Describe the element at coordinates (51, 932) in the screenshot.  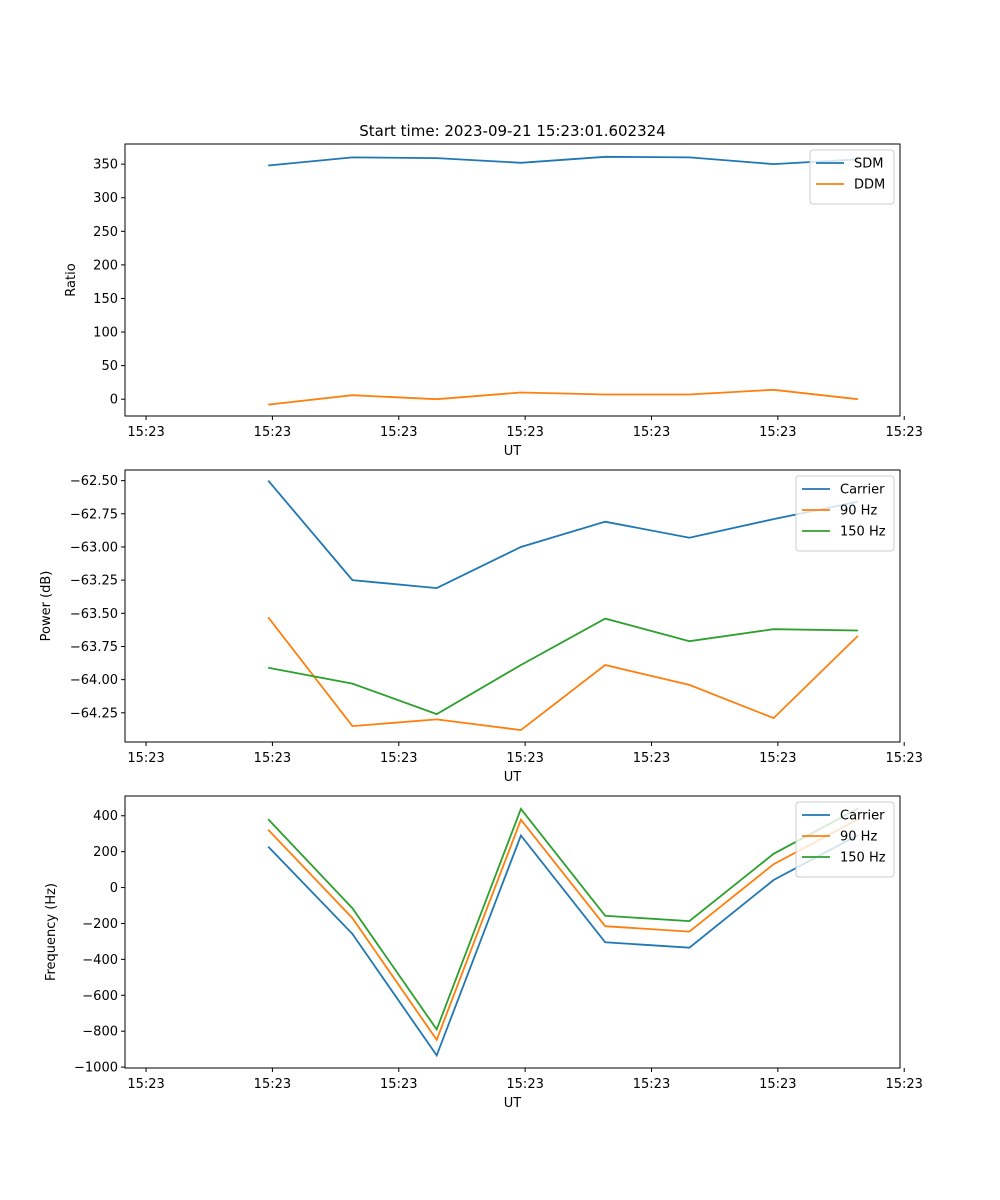
I see `y-axis-label: Frequency (Hz)` at that location.